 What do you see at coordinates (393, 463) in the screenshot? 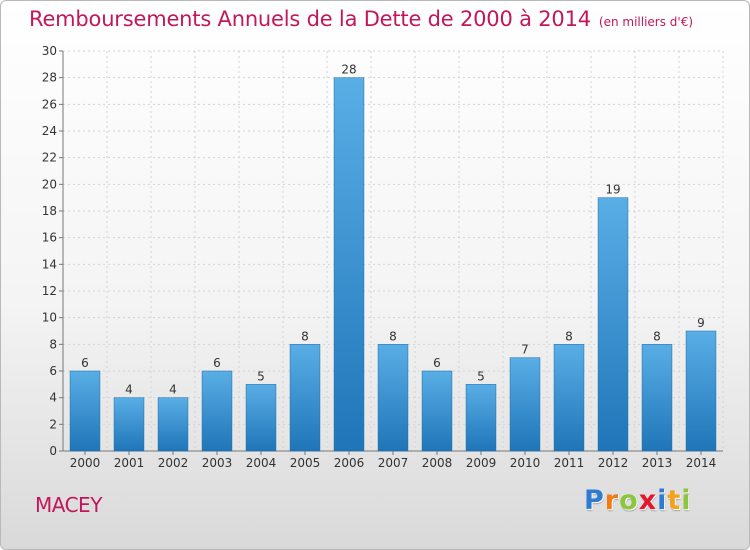
I see `x-tick-label-2007: 2007` at bounding box center [393, 463].